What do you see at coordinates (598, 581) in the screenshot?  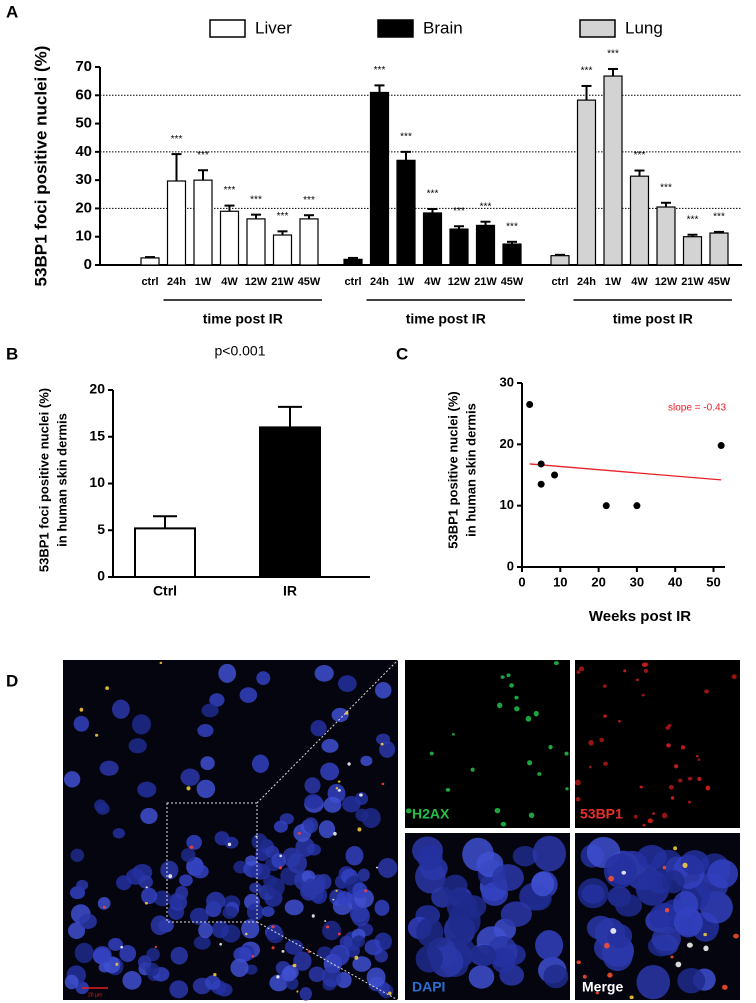 I see `x-tick-label: 20` at bounding box center [598, 581].